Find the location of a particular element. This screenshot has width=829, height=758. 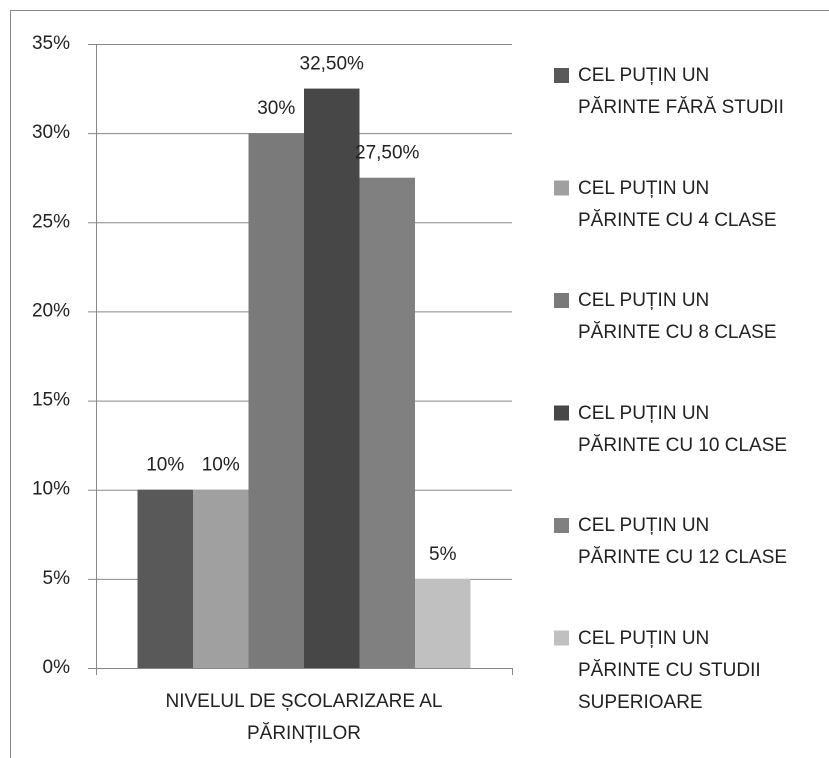

data-label: 27,50% is located at coordinates (387, 153).